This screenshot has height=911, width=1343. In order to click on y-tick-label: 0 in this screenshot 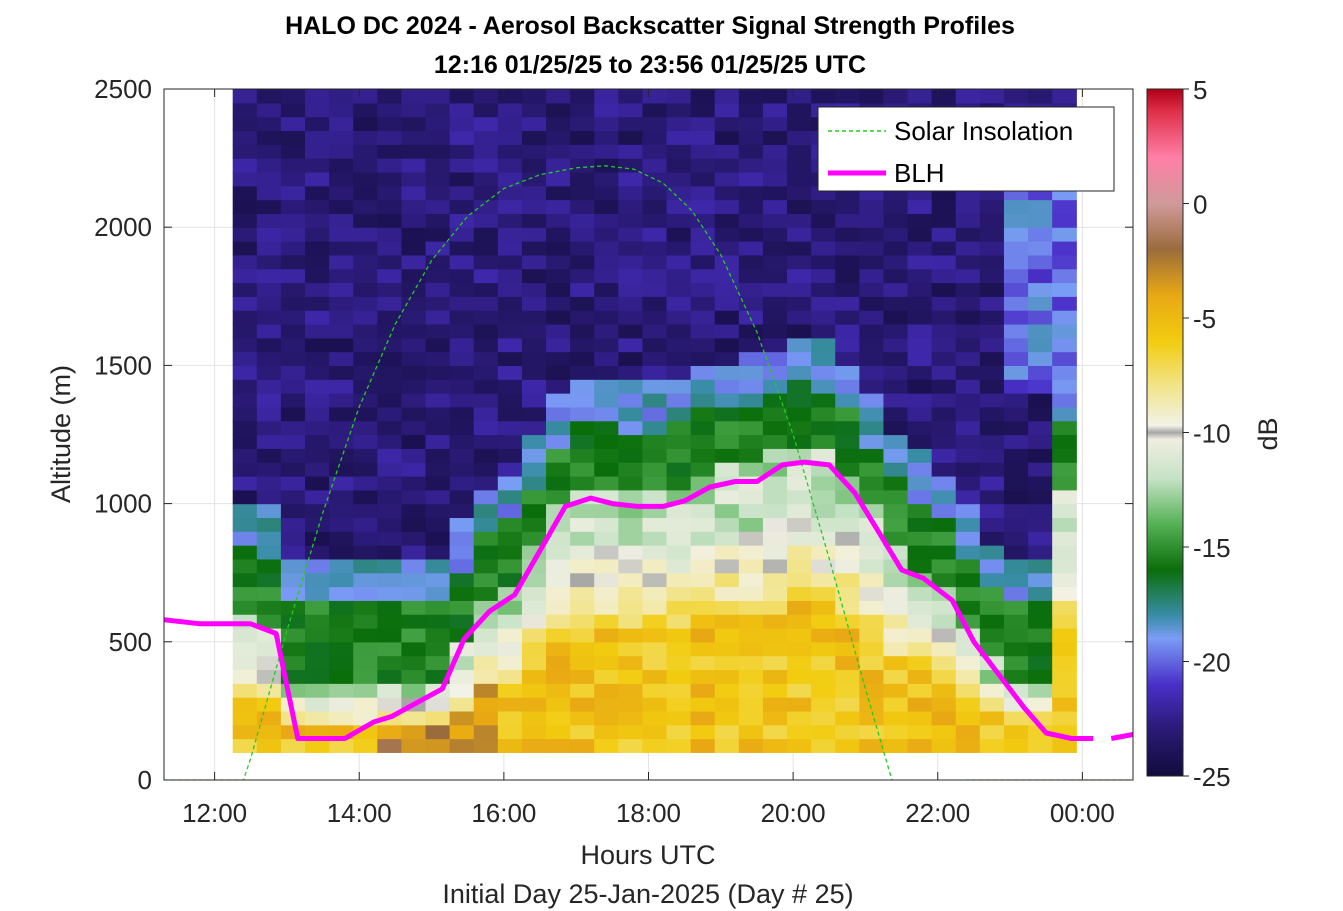, I will do `click(145, 780)`.